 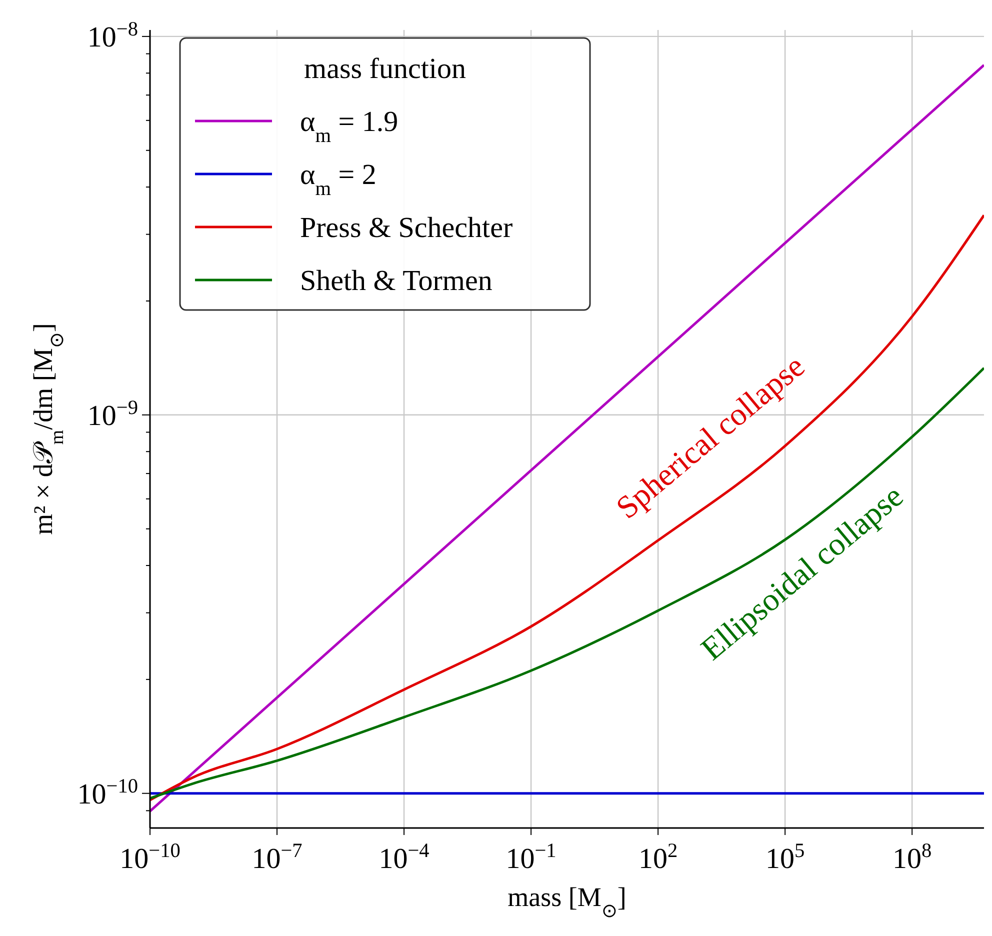 What do you see at coordinates (912, 857) in the screenshot?
I see `x-tick-label: 10$^{8}$` at bounding box center [912, 857].